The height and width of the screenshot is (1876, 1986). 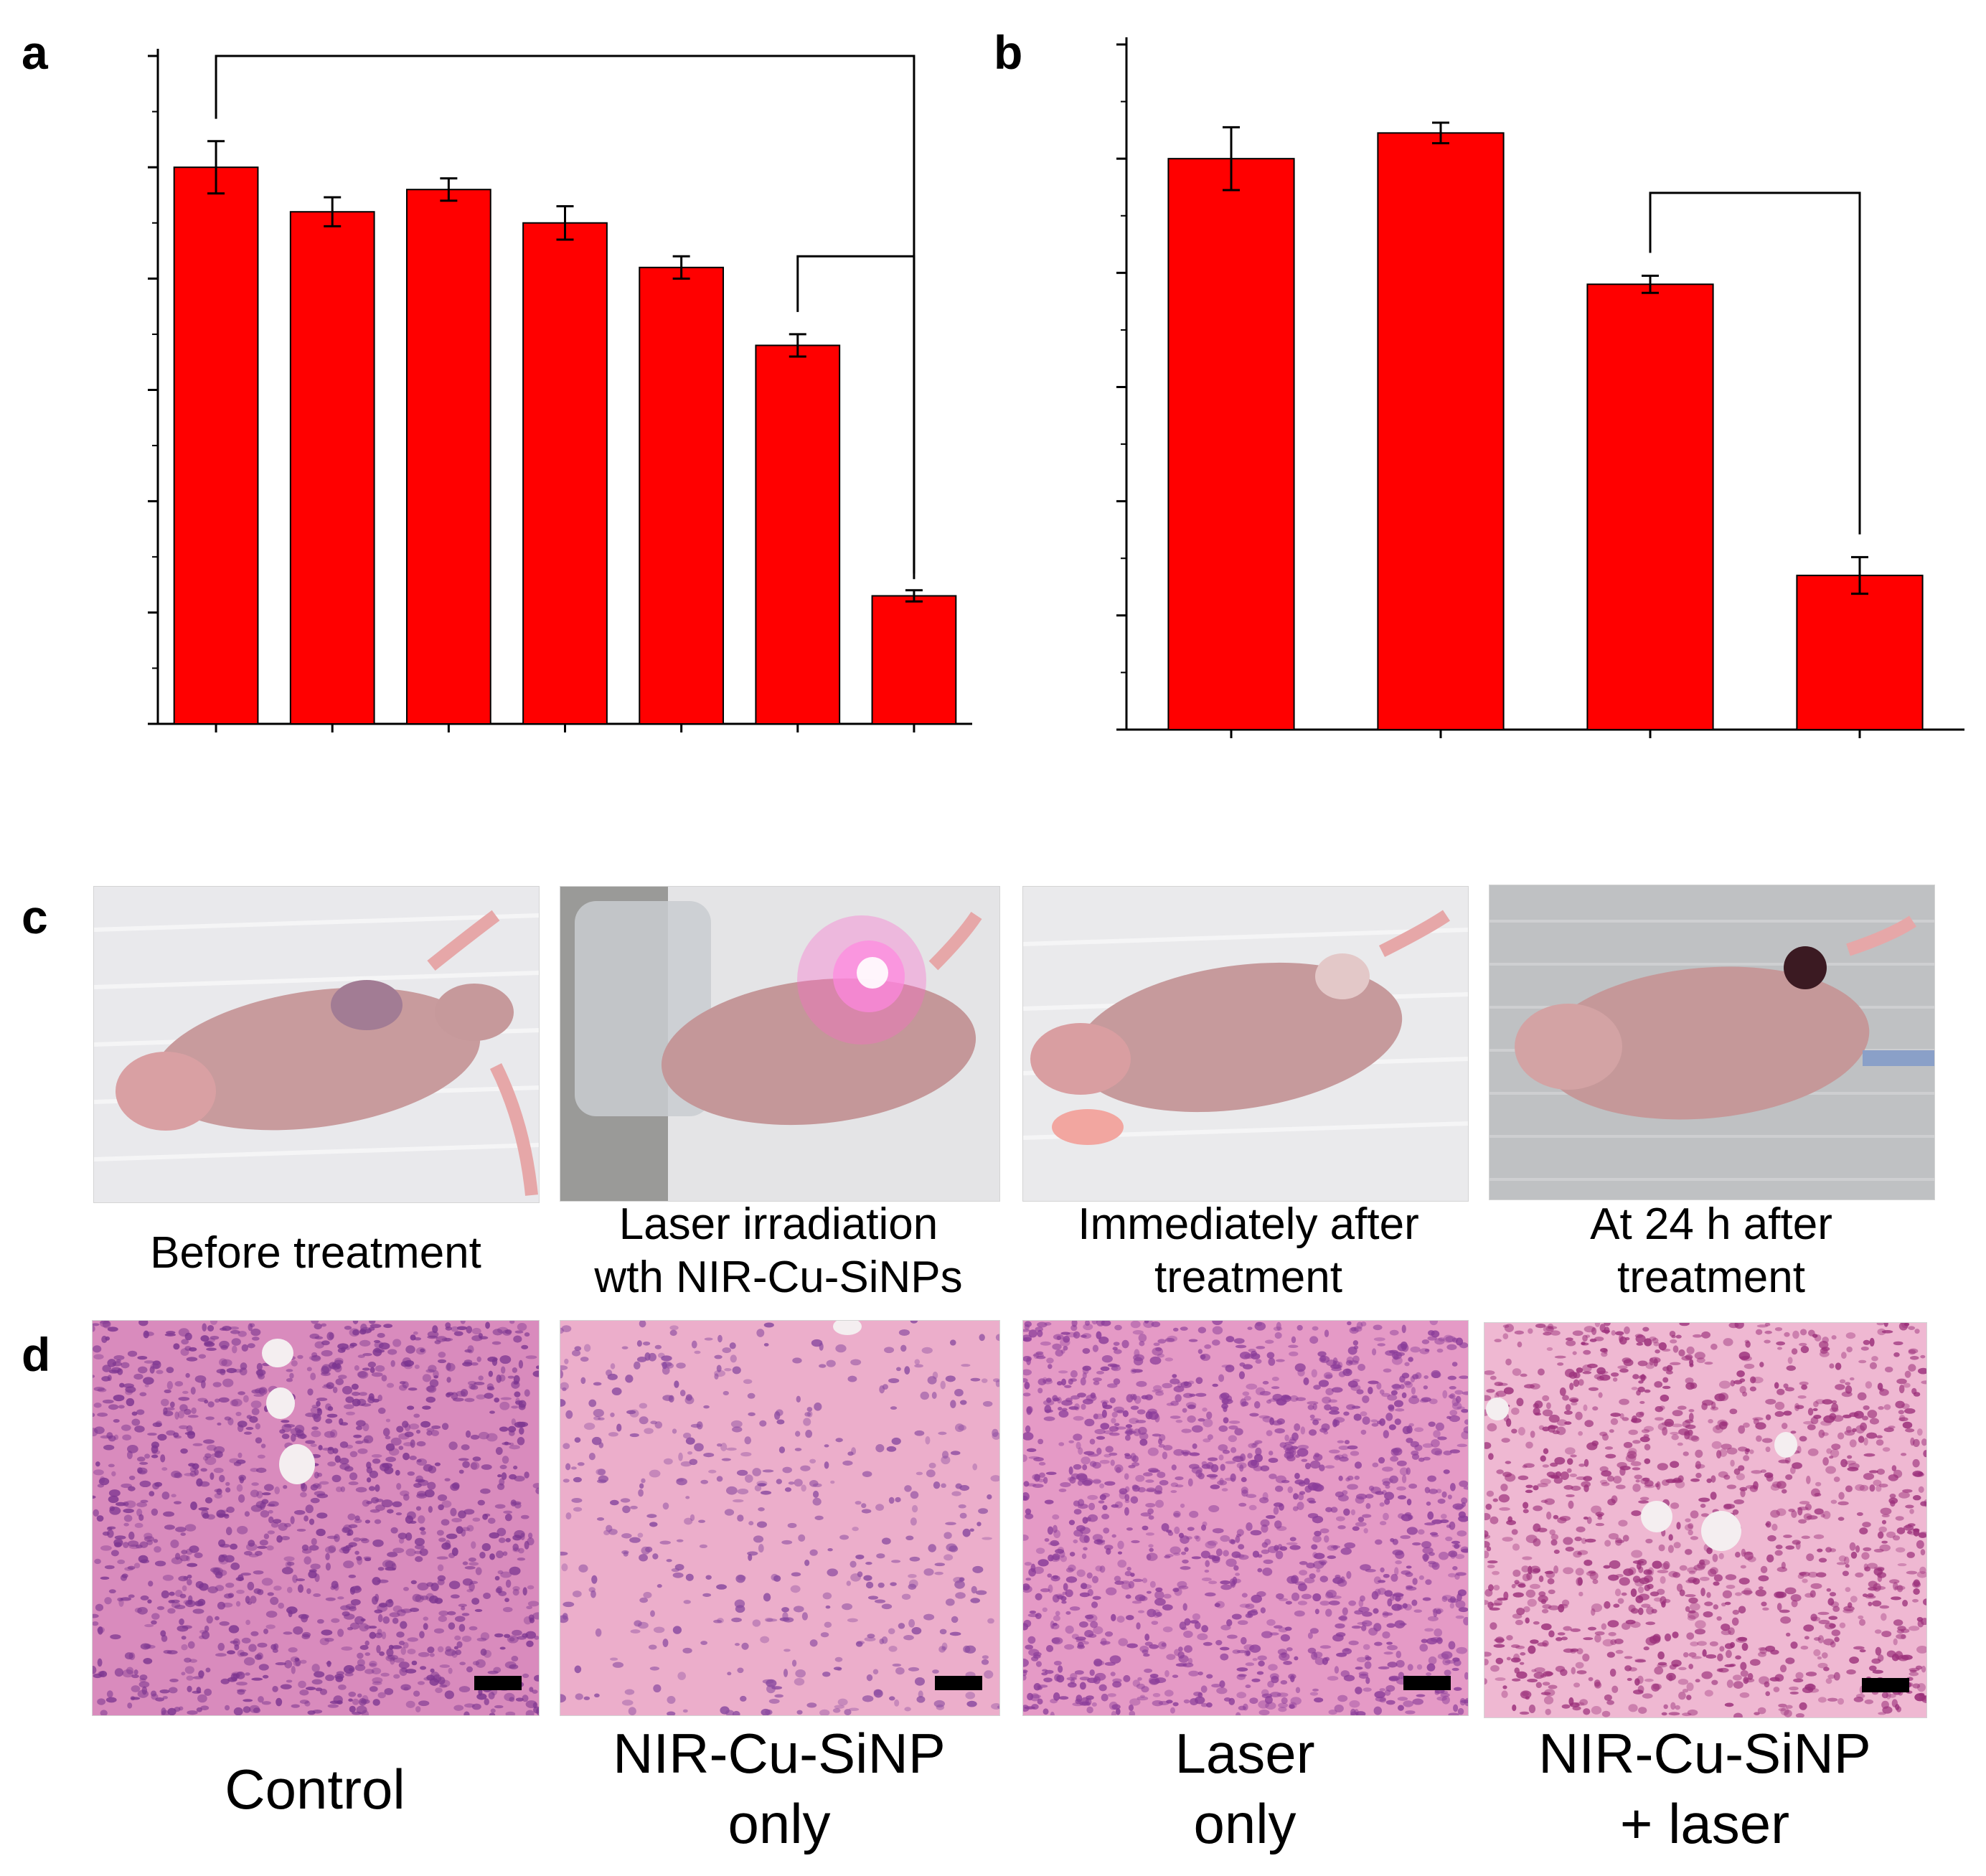 I want to click on caption-24h-after: At 24 h after treatment, so click(x=1711, y=1251).